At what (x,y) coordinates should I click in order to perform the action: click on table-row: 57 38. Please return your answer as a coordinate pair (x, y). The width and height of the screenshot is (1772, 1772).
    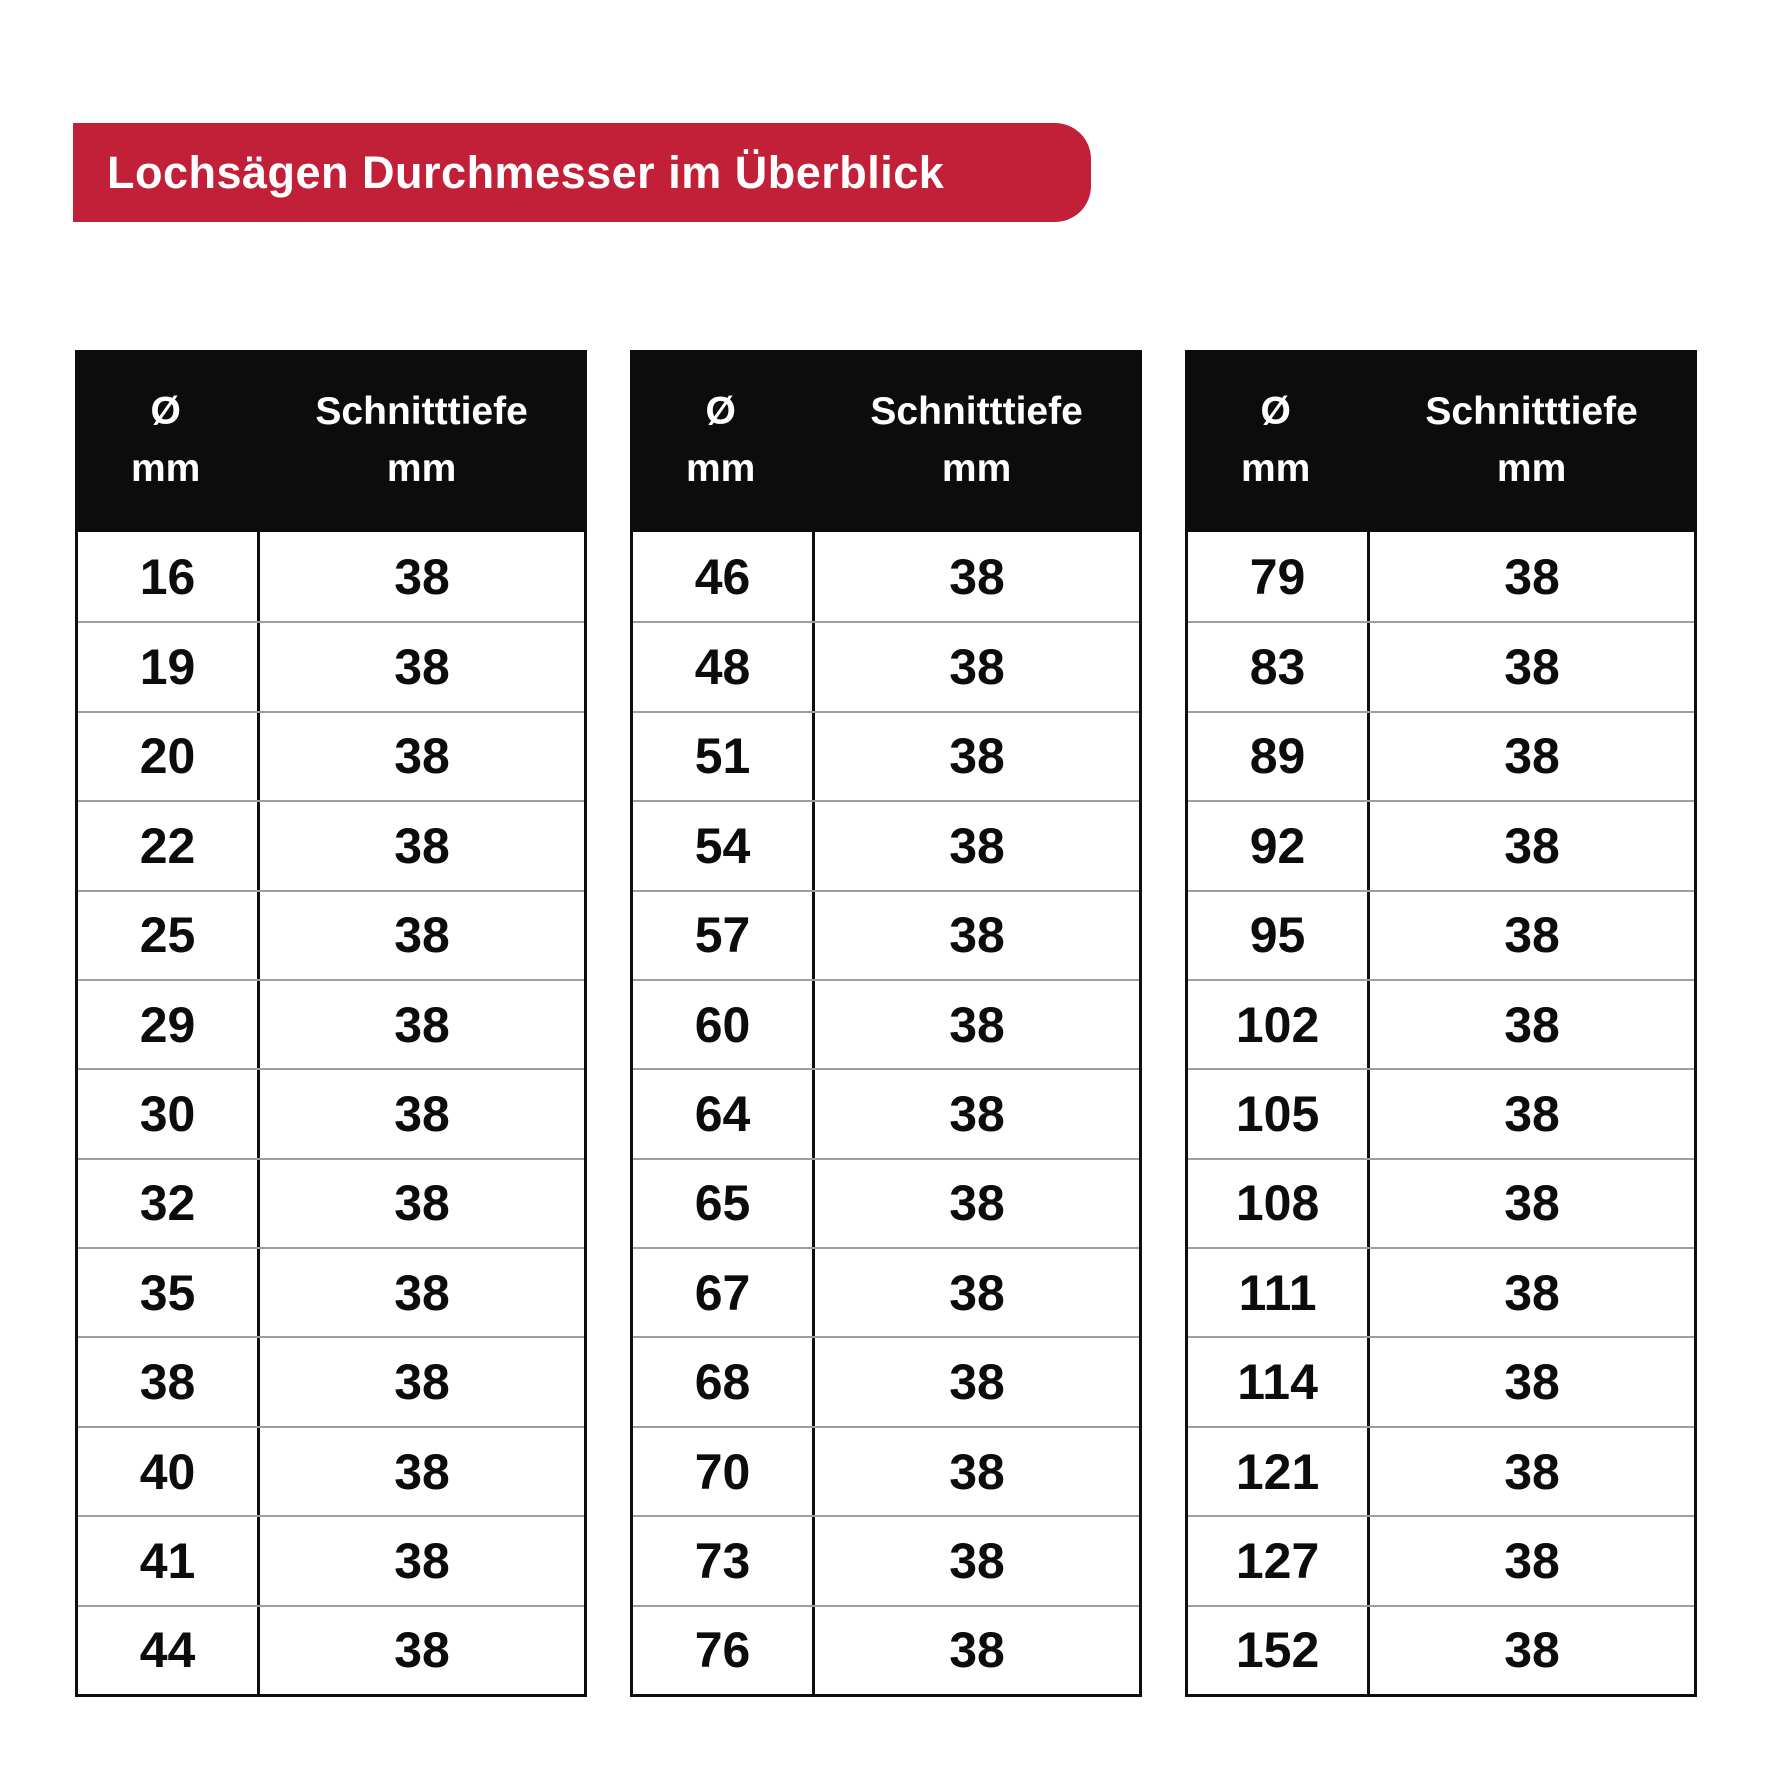
    Looking at the image, I should click on (886, 934).